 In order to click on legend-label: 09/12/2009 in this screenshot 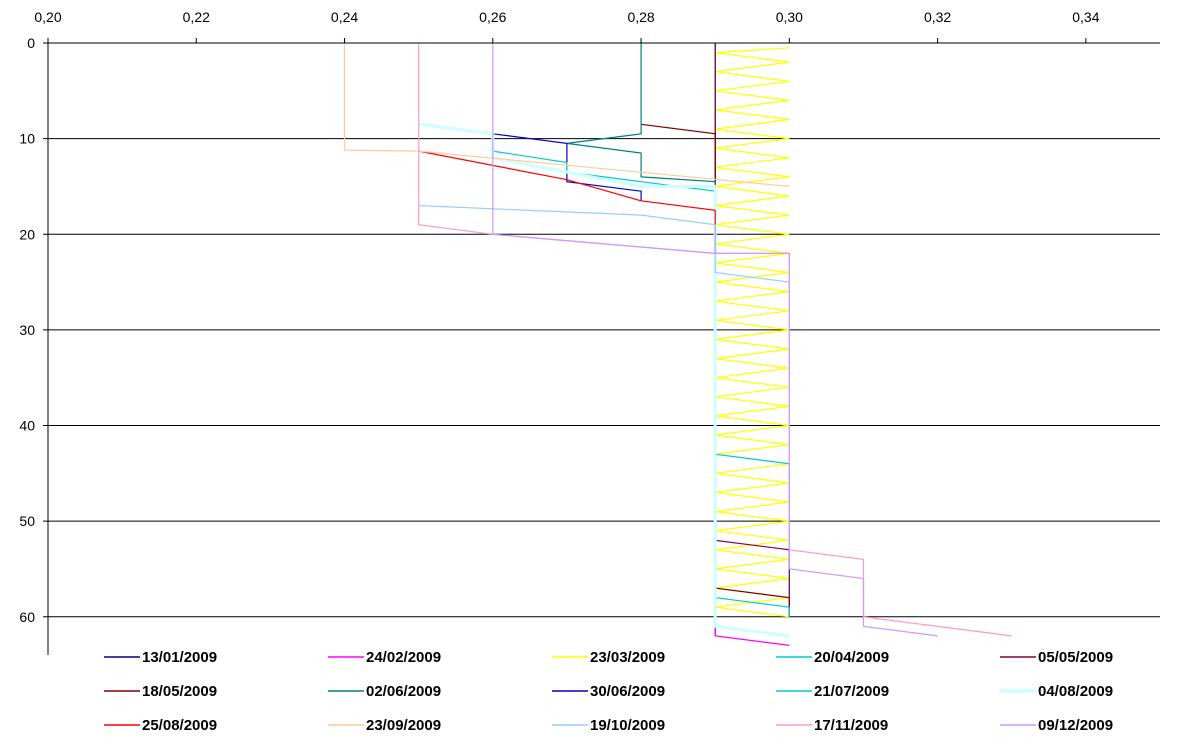, I will do `click(1075, 725)`.